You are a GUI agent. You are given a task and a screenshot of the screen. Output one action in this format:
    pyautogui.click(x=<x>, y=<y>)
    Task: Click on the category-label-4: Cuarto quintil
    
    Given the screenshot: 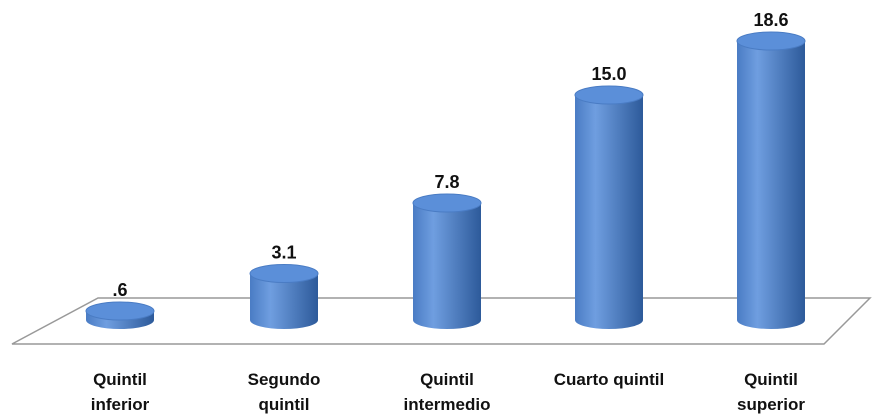 What is the action you would take?
    pyautogui.click(x=609, y=379)
    